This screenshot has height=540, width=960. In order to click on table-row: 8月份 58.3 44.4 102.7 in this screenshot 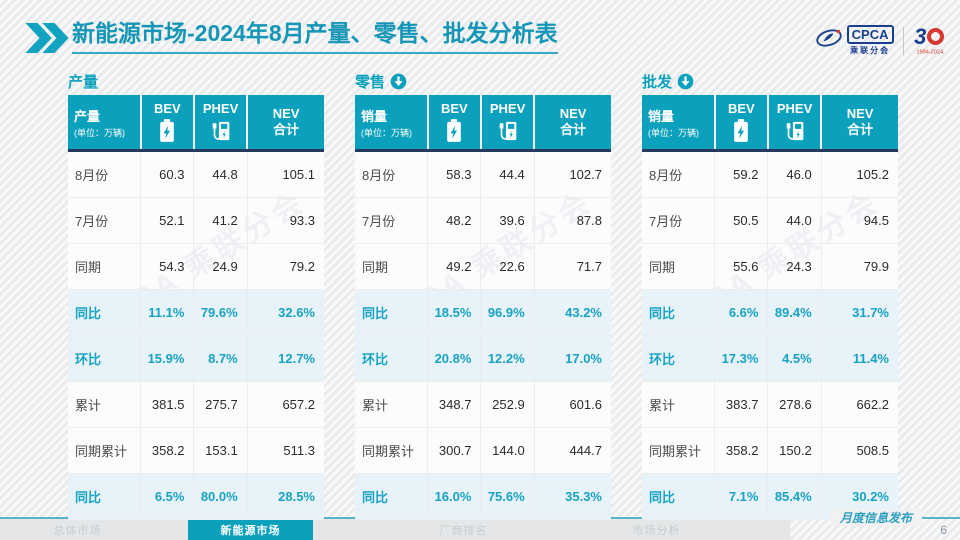, I will do `click(483, 174)`.